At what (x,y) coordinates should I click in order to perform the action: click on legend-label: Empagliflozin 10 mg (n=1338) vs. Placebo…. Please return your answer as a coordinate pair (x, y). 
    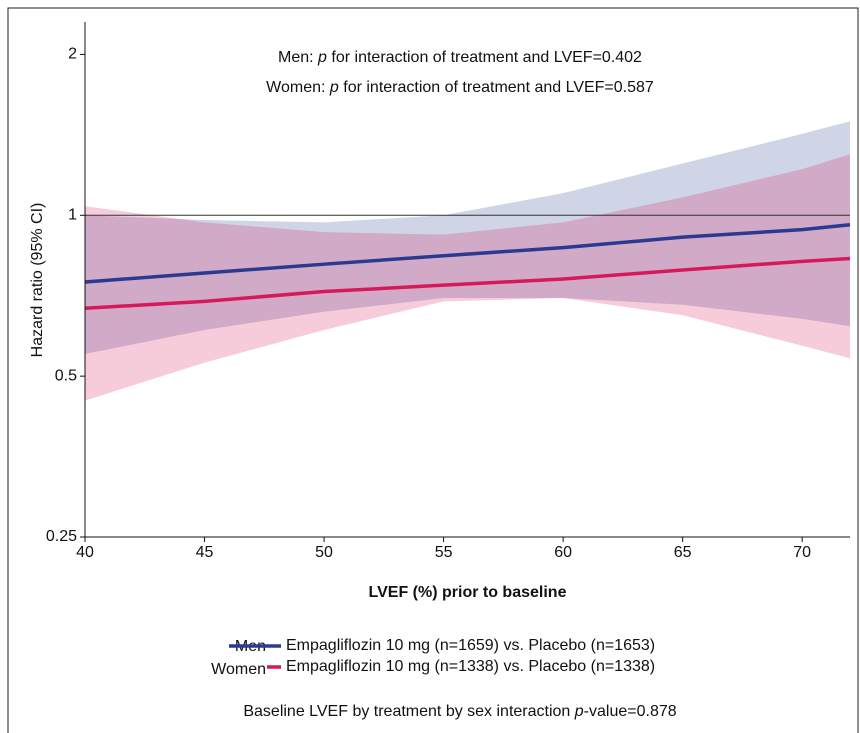
    Looking at the image, I should click on (470, 666).